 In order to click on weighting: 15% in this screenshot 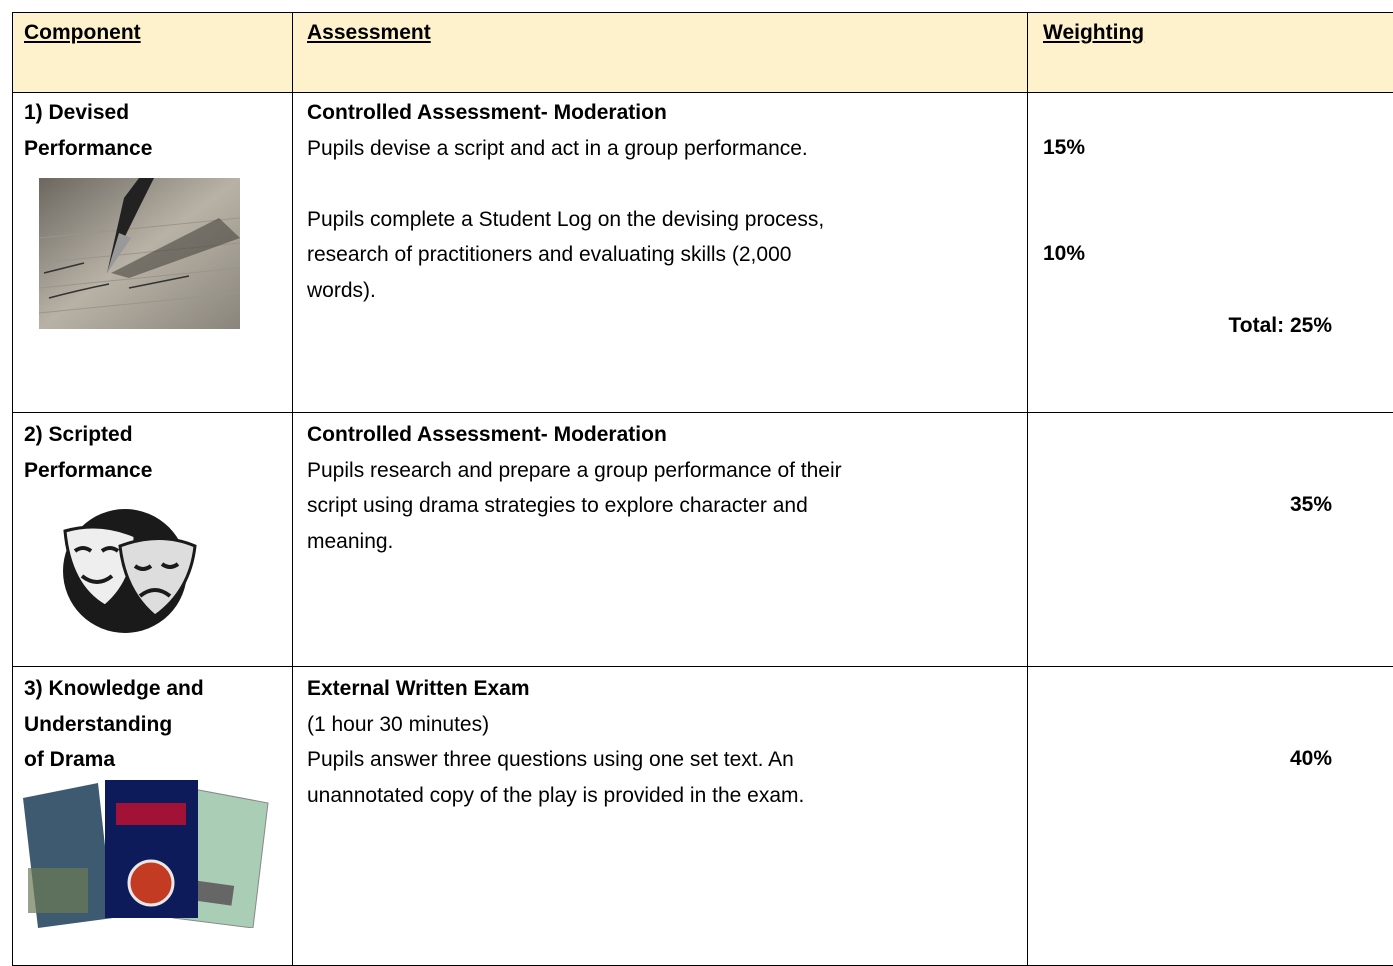, I will do `click(1064, 147)`.